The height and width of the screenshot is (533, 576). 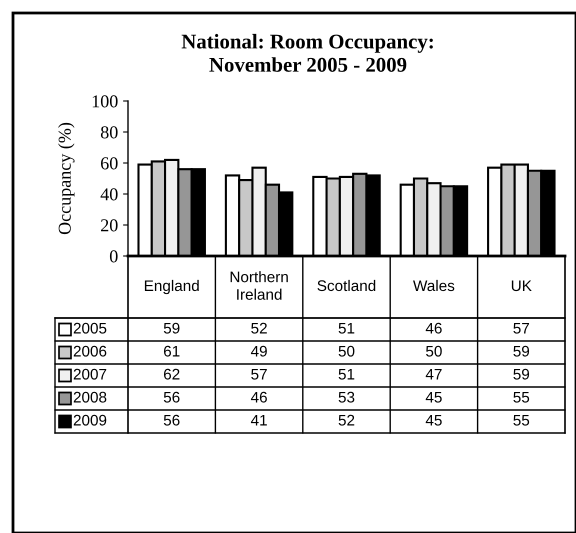 What do you see at coordinates (346, 286) in the screenshot?
I see `x-tick-label: Scotland` at bounding box center [346, 286].